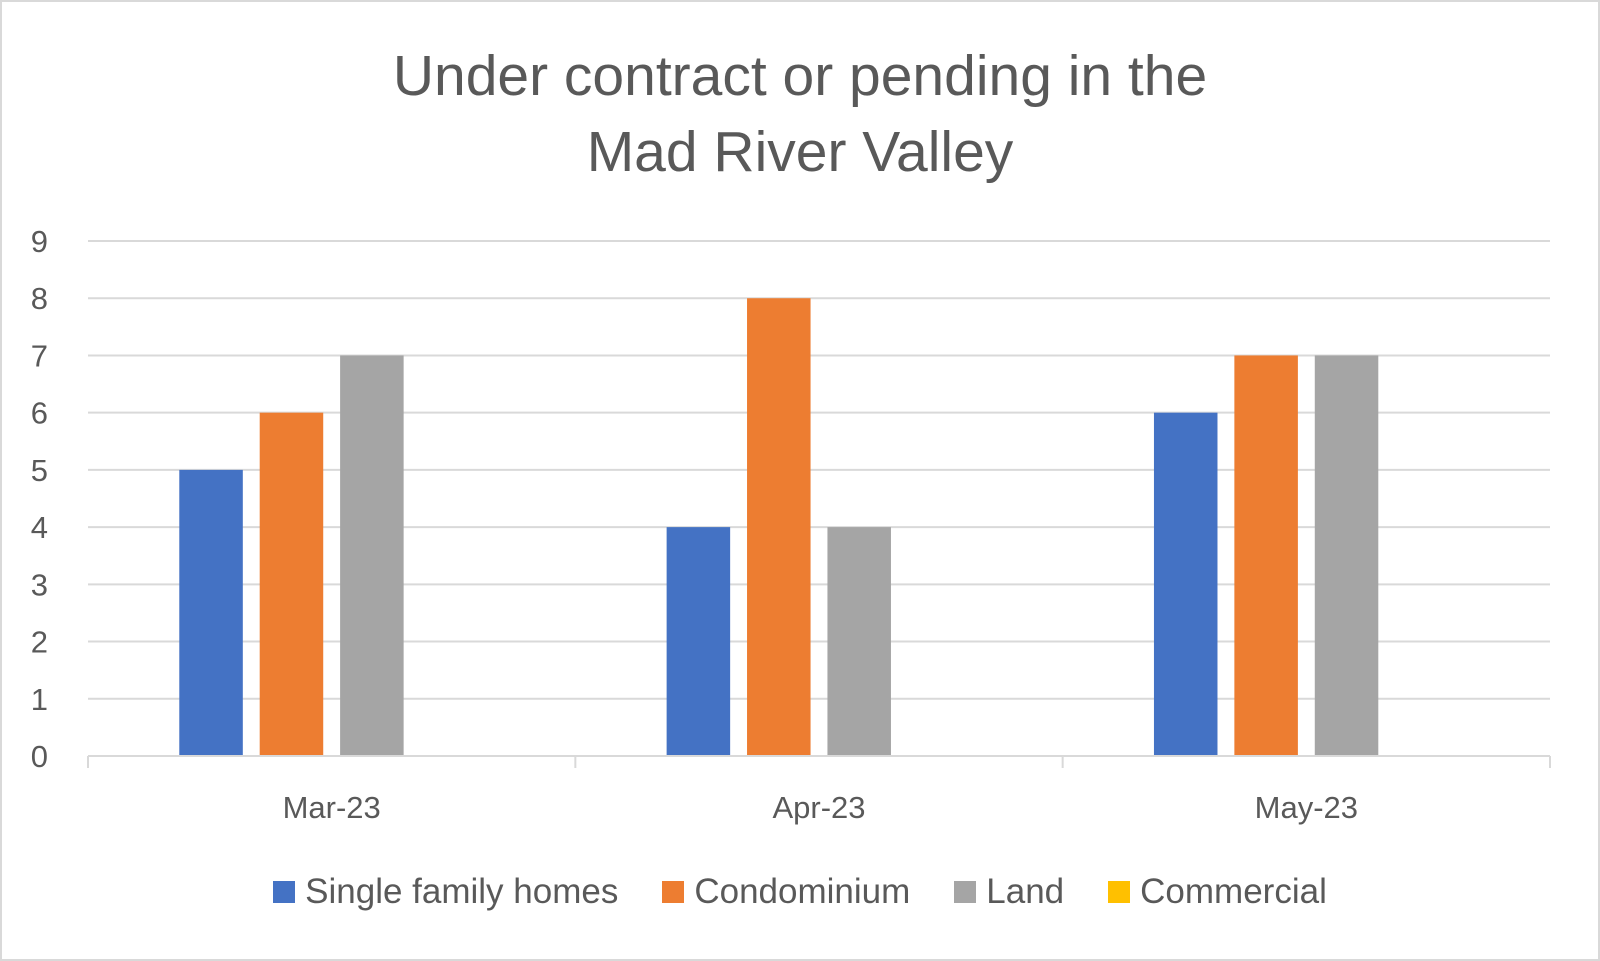  I want to click on legend-item-single-family-homes: Single family homes, so click(445, 892).